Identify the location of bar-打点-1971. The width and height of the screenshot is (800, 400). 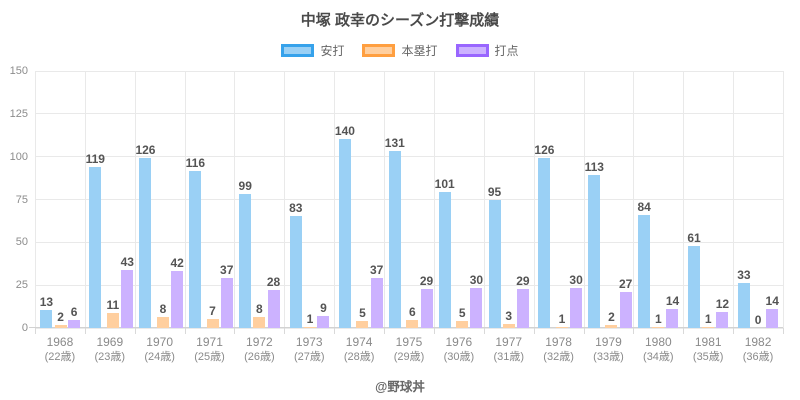
(226, 303).